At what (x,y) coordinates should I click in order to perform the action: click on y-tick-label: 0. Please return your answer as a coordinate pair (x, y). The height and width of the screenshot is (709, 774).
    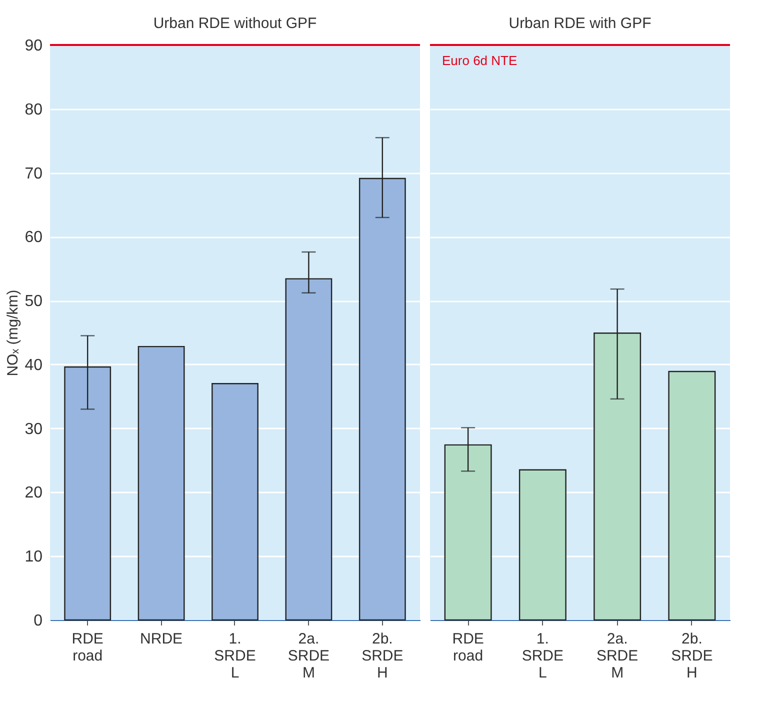
    Looking at the image, I should click on (38, 621).